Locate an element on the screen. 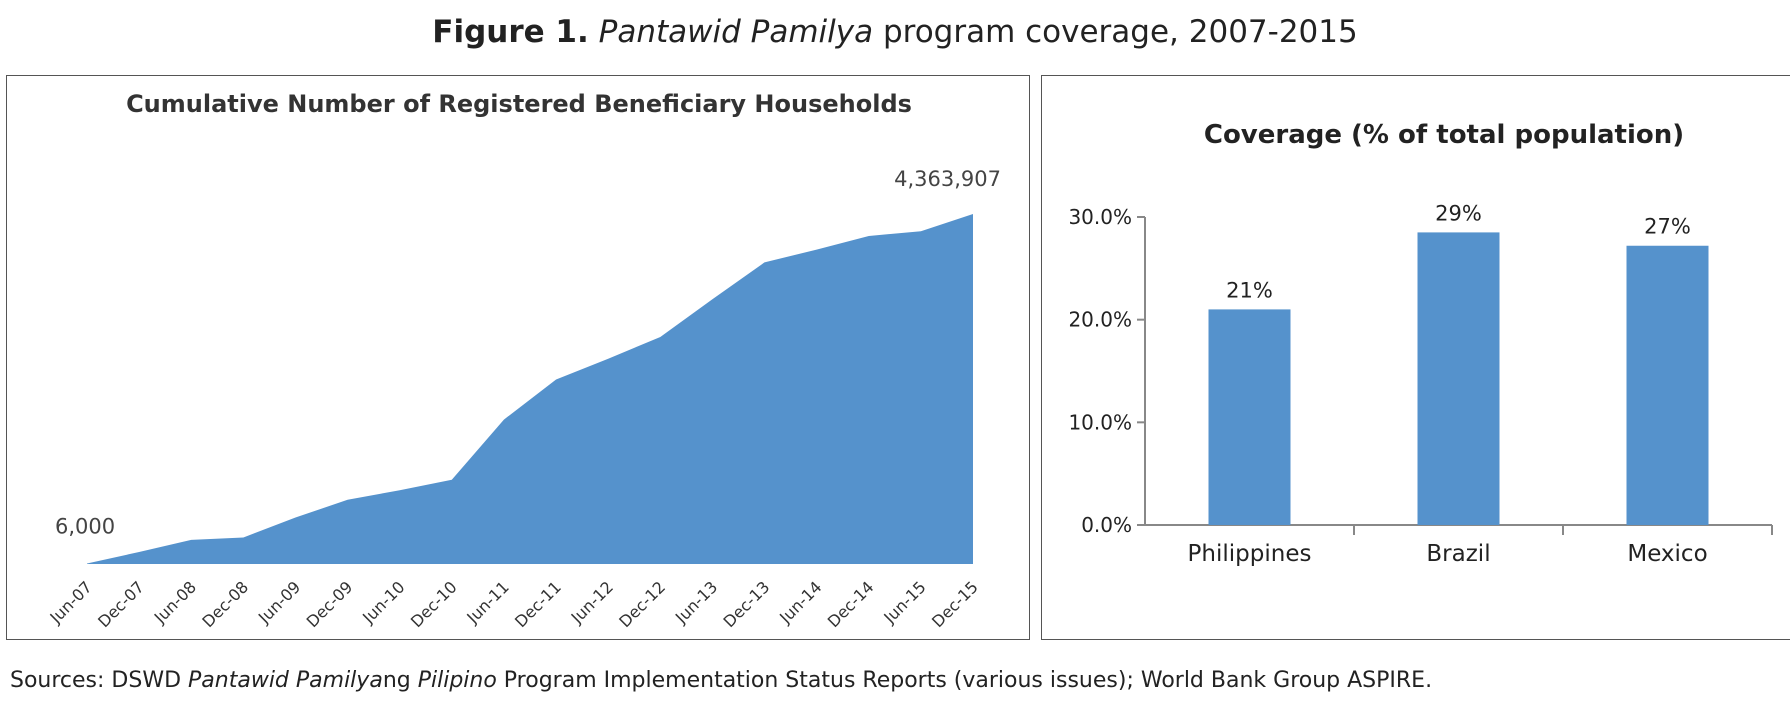 This screenshot has width=1790, height=723. x-tick-label: Dec-09 is located at coordinates (330, 604).